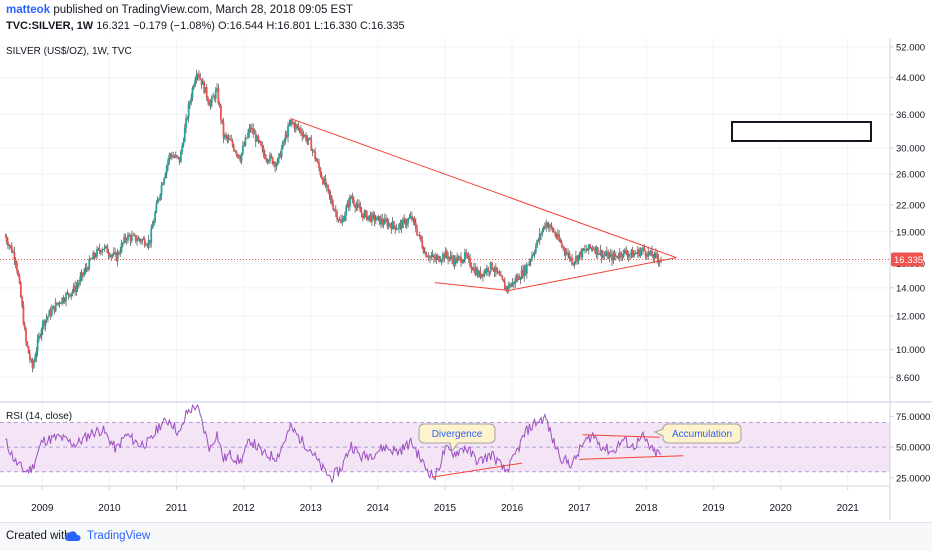 Image resolution: width=932 pixels, height=551 pixels. What do you see at coordinates (173, 26) in the screenshot?
I see `price-change: −0.179 (−1.08%)` at bounding box center [173, 26].